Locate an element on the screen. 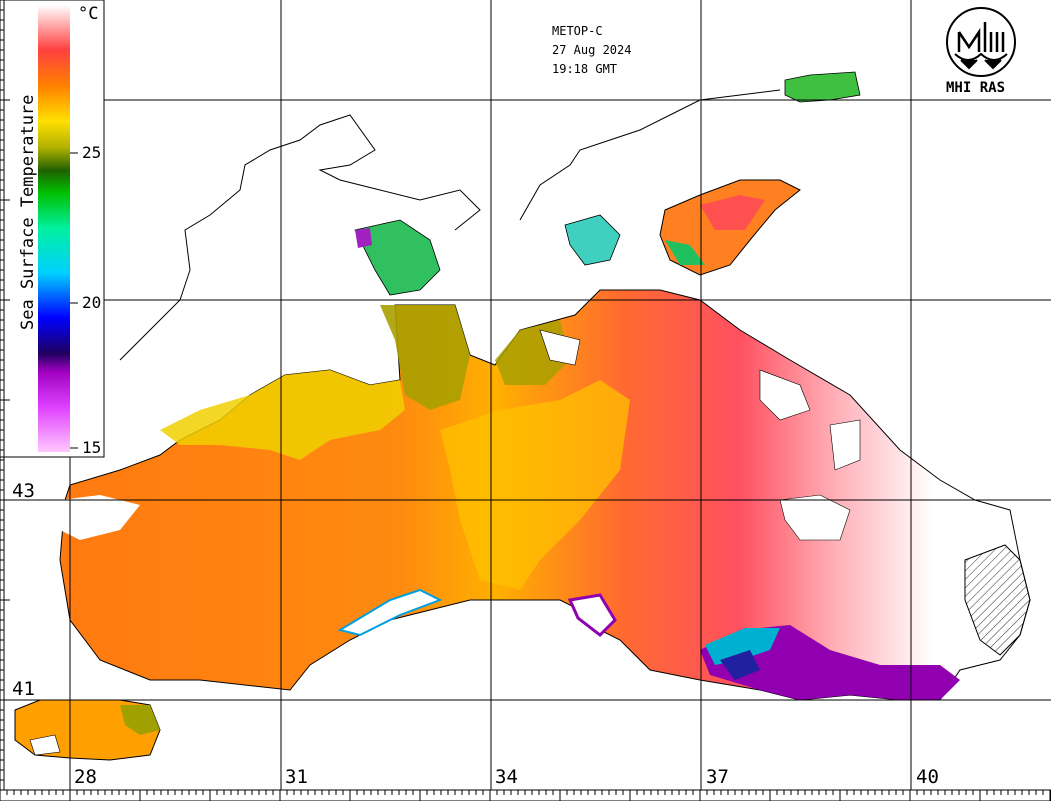 The height and width of the screenshot is (801, 1051). northern-lagoon is located at coordinates (592, 240).